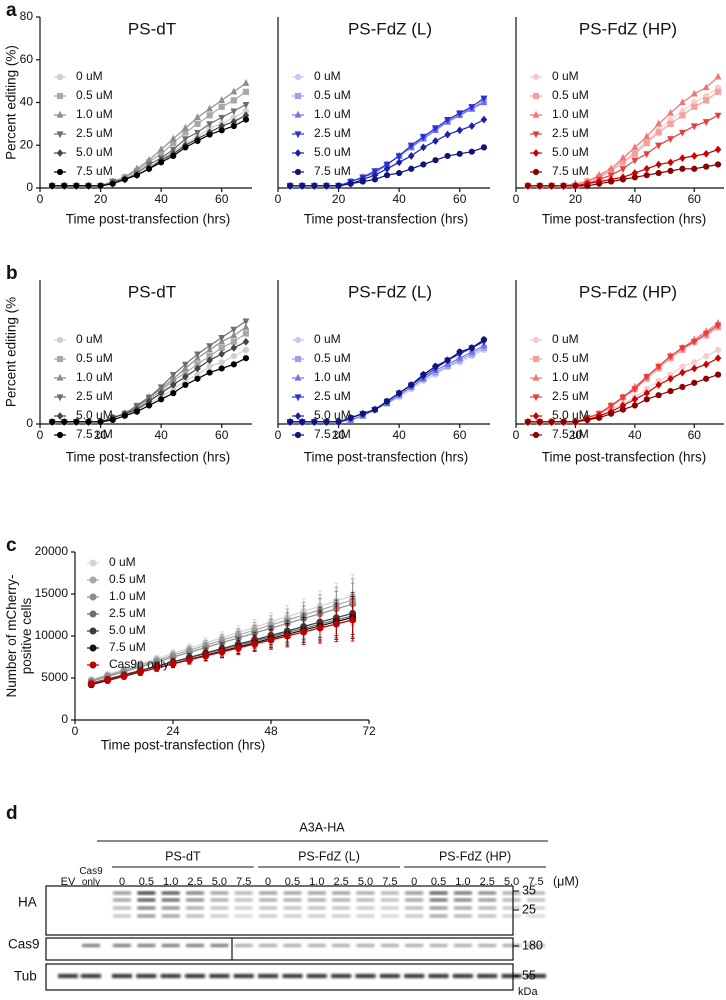  What do you see at coordinates (183, 856) in the screenshot?
I see `group-label: PS-dT` at bounding box center [183, 856].